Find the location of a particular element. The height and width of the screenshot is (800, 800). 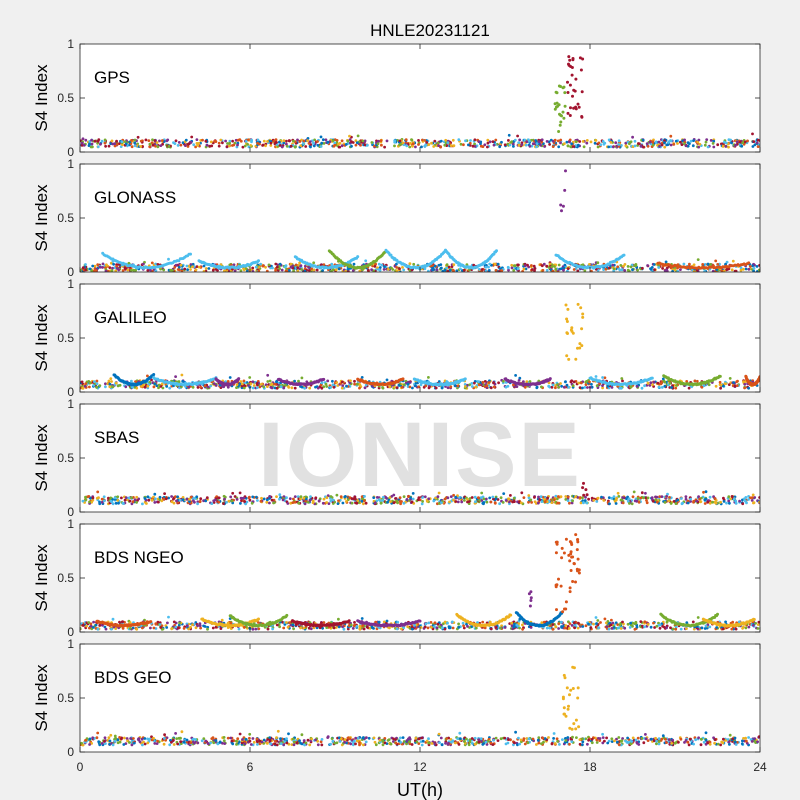

y-tick-label: 0 is located at coordinates (70, 392).